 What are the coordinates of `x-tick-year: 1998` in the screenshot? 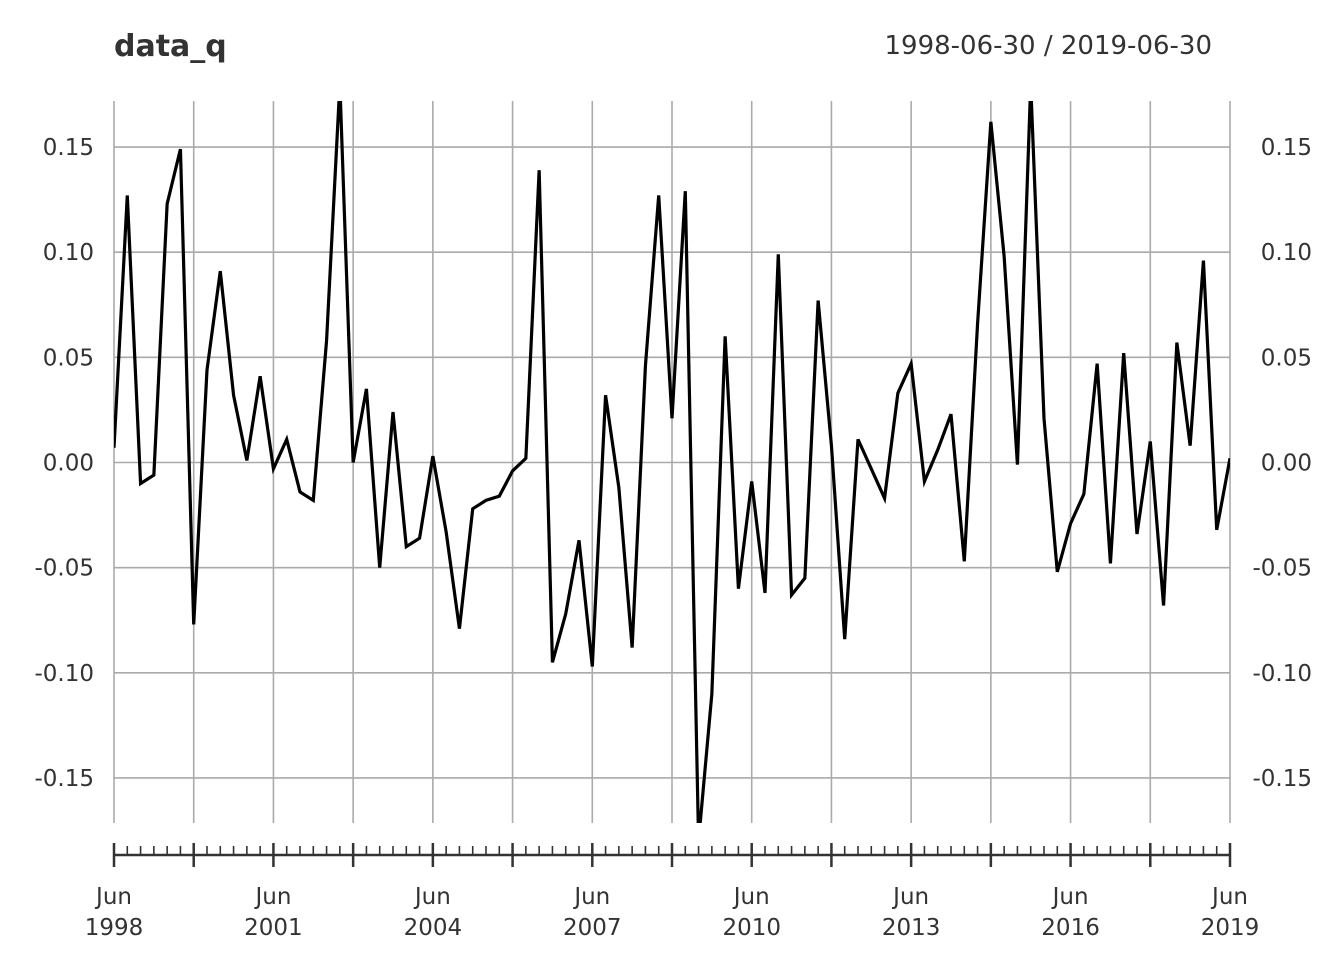 It's located at (114, 928).